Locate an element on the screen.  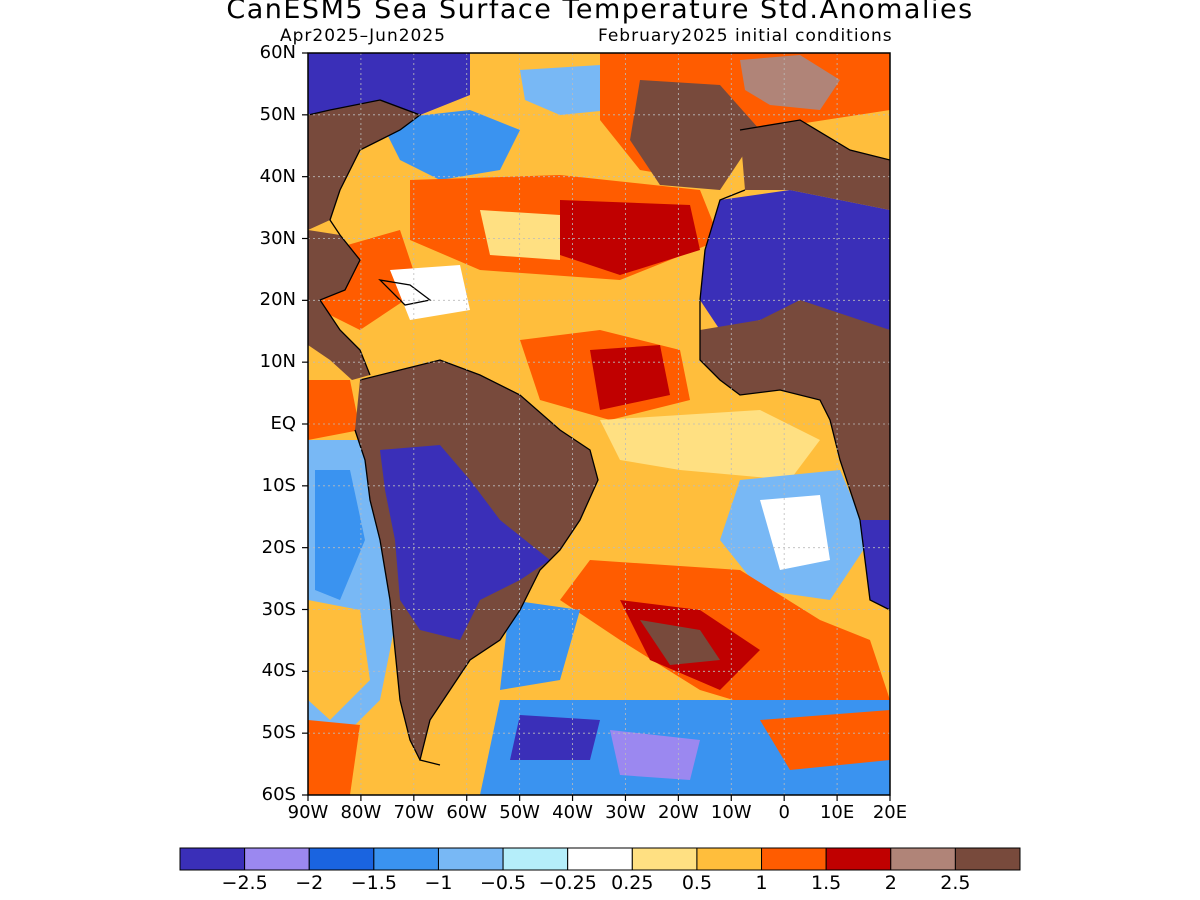
panama-bight-warm is located at coordinates (334, 410).